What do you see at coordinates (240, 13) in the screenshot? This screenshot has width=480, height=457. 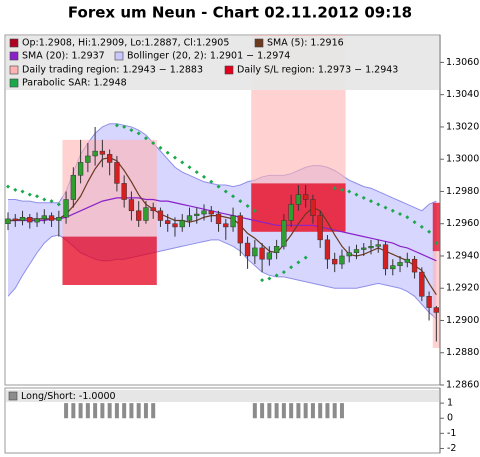 I see `chart-title: Forex um Neun - Chart 02.11.2012 09:18` at bounding box center [240, 13].